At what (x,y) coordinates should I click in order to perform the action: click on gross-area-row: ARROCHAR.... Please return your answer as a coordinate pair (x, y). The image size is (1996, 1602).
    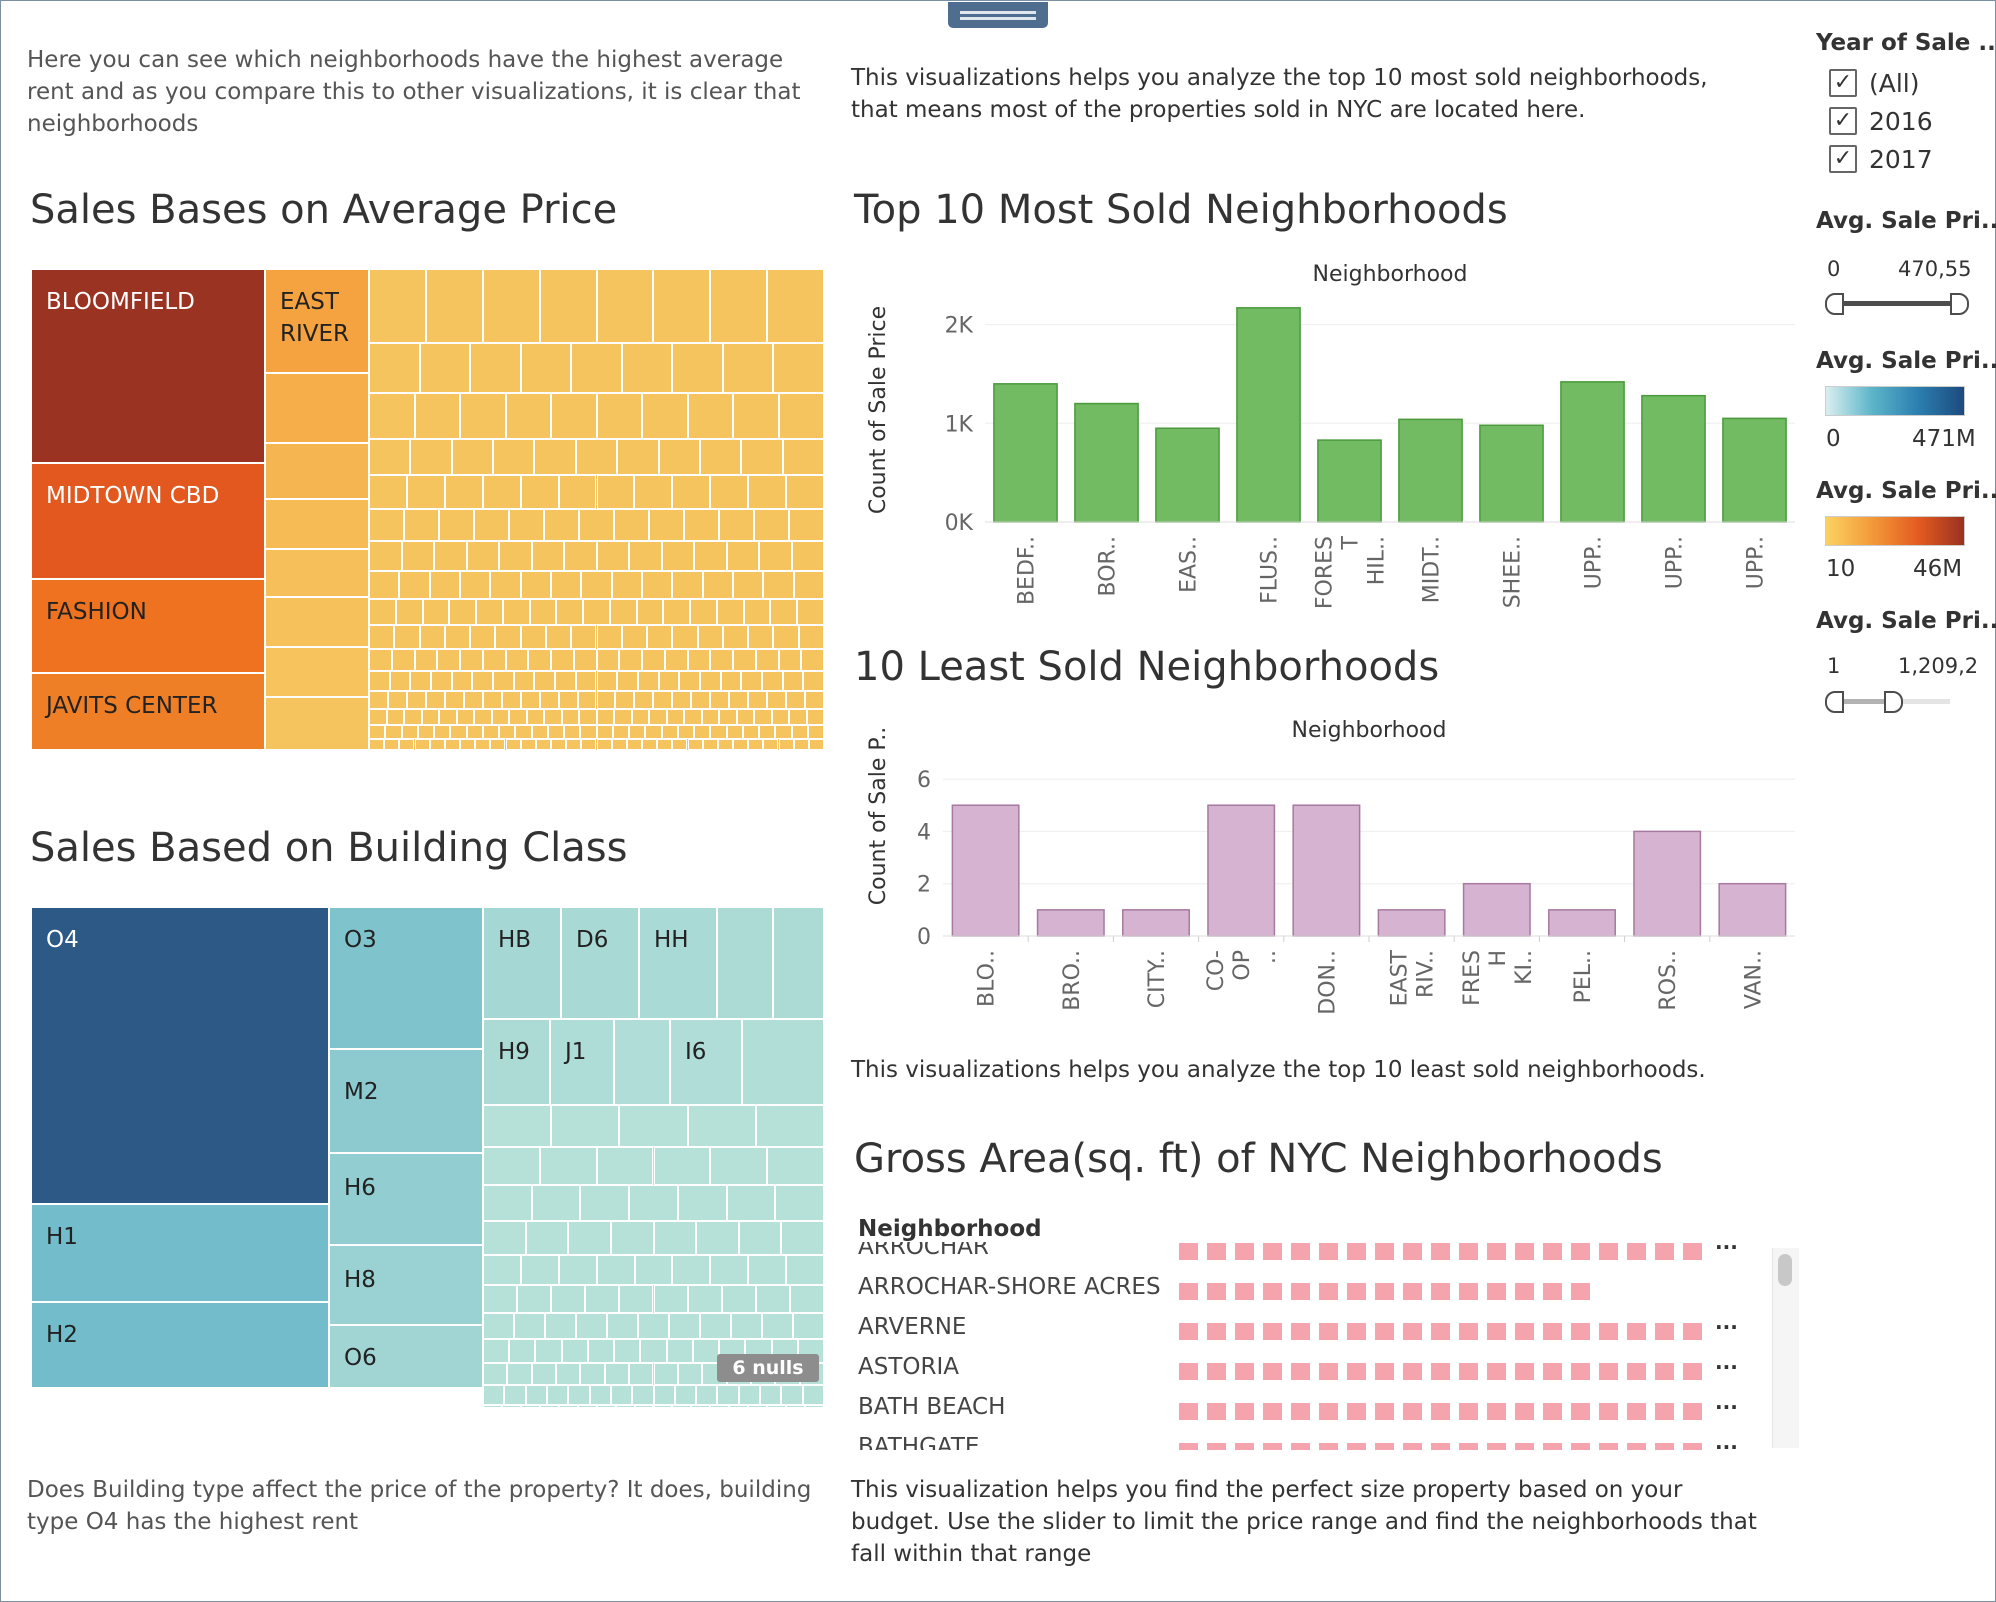
    Looking at the image, I should click on (1320, 1255).